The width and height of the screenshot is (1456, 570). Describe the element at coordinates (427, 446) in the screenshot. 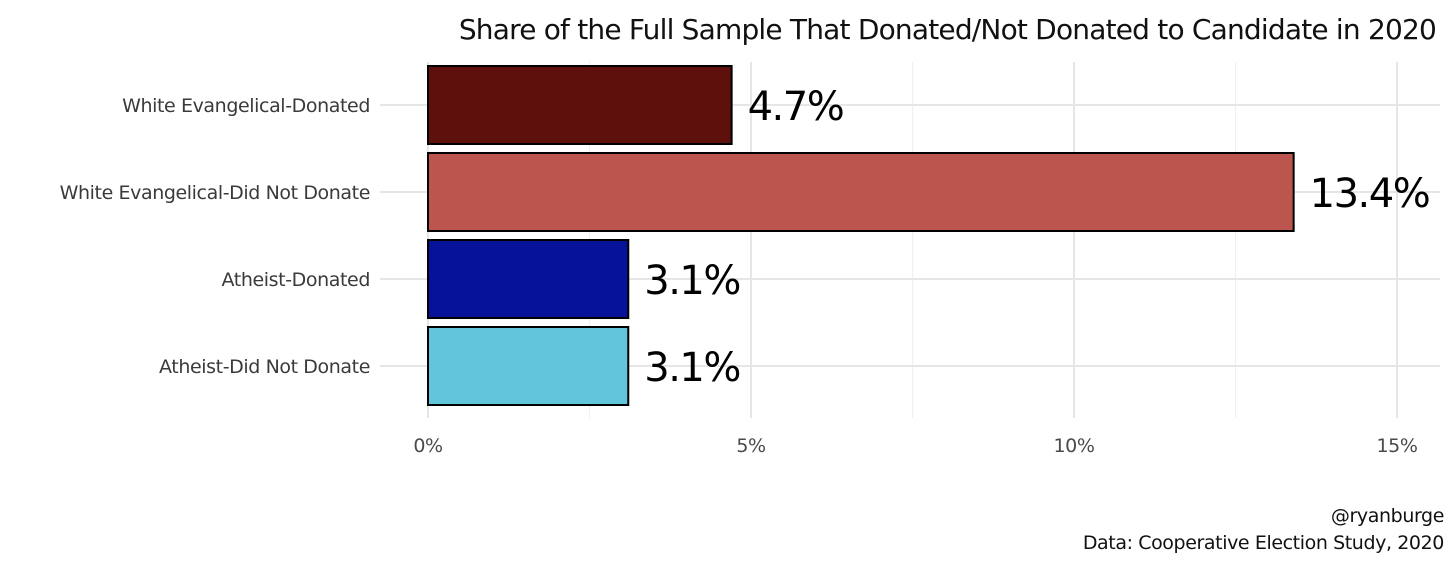

I see `x-tick-label: 0%` at that location.